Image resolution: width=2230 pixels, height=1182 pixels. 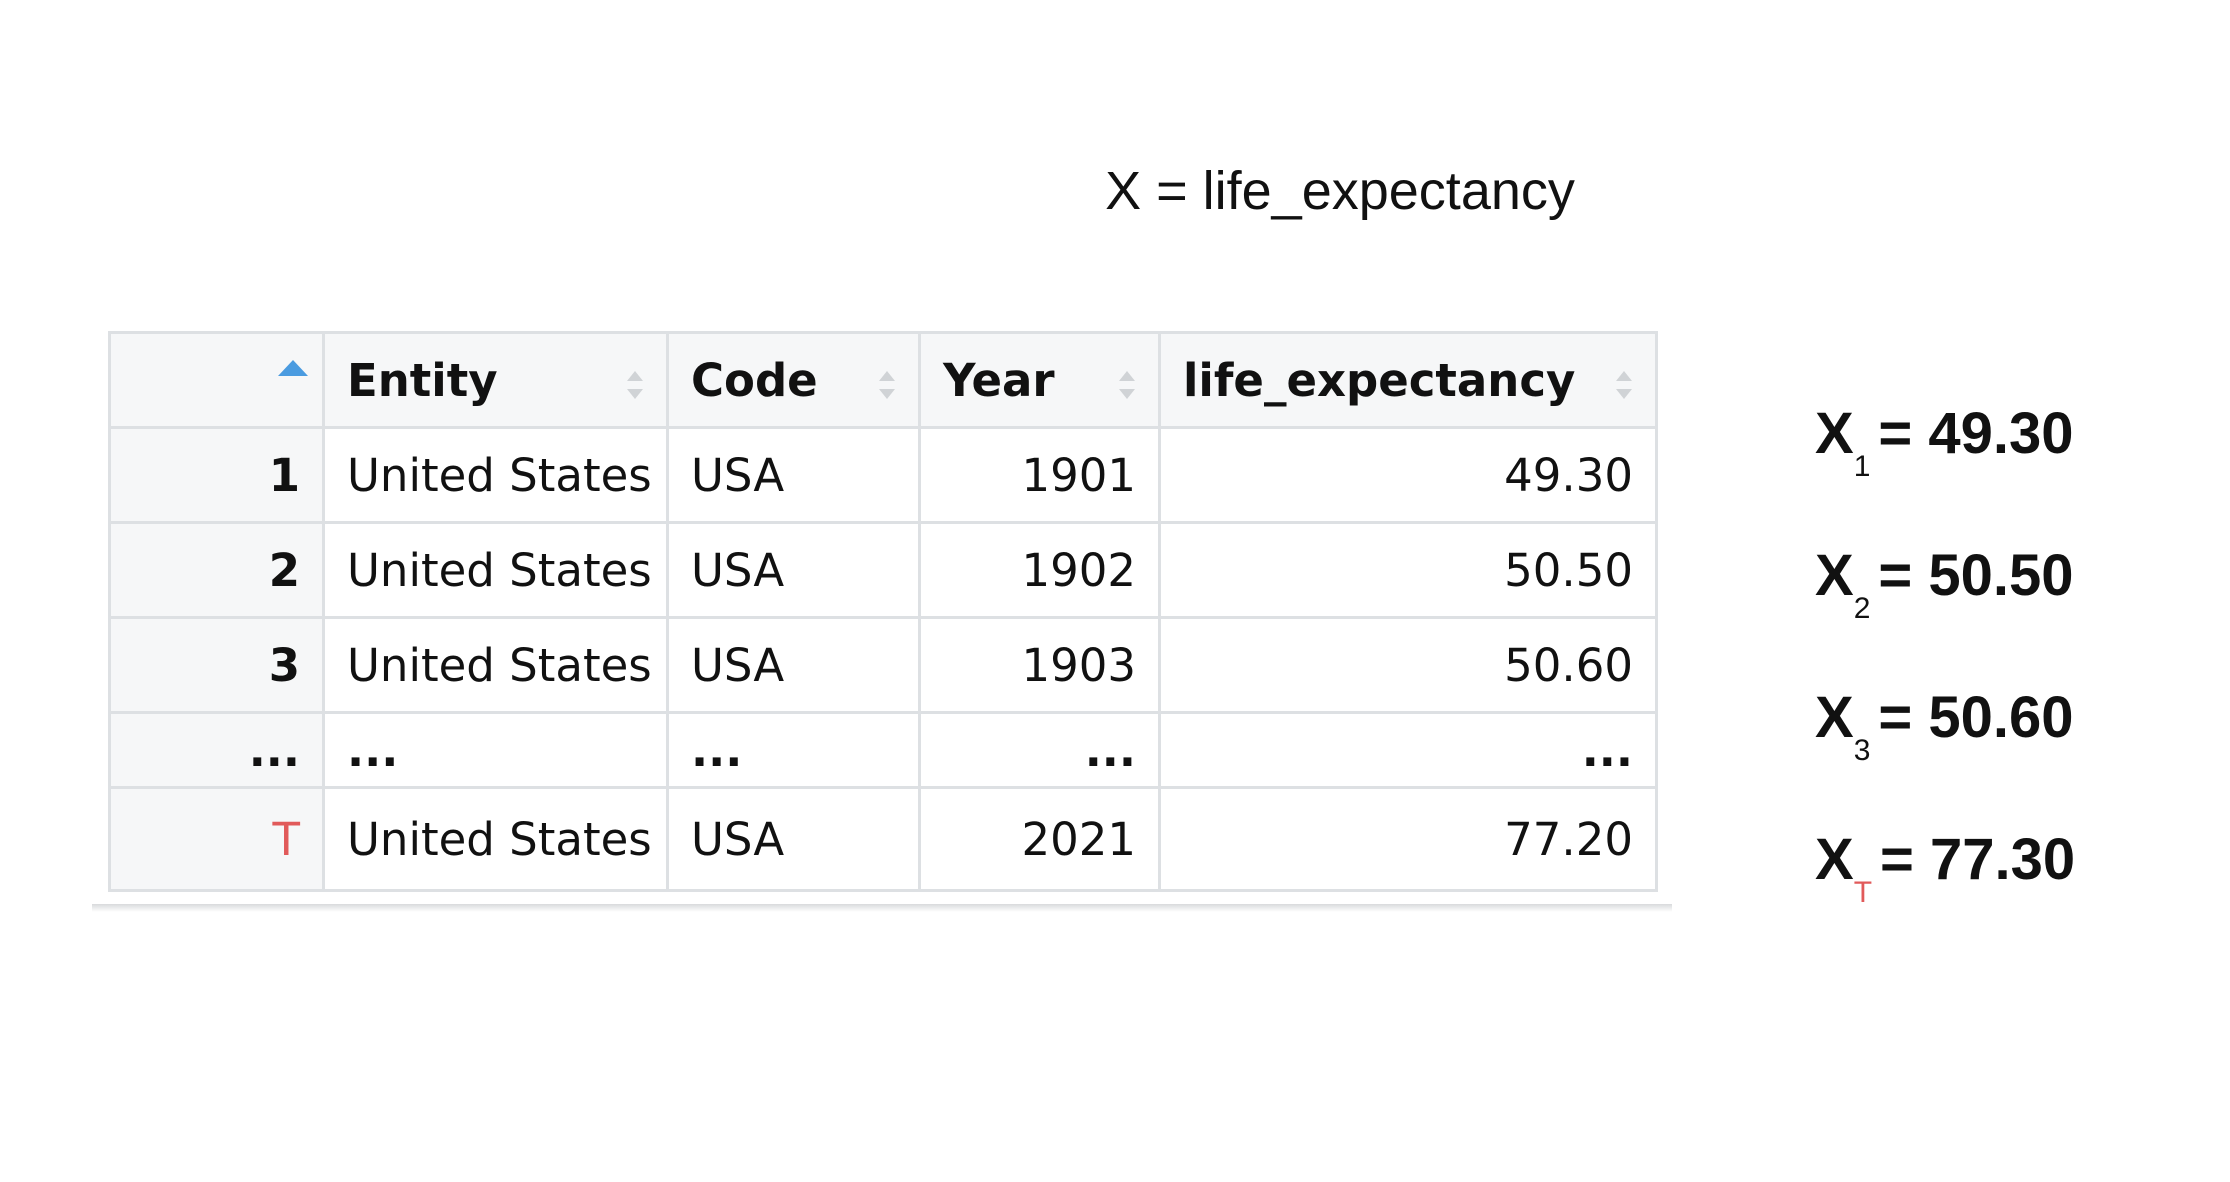 What do you see at coordinates (1862, 750) in the screenshot?
I see `equation-subscript: 3` at bounding box center [1862, 750].